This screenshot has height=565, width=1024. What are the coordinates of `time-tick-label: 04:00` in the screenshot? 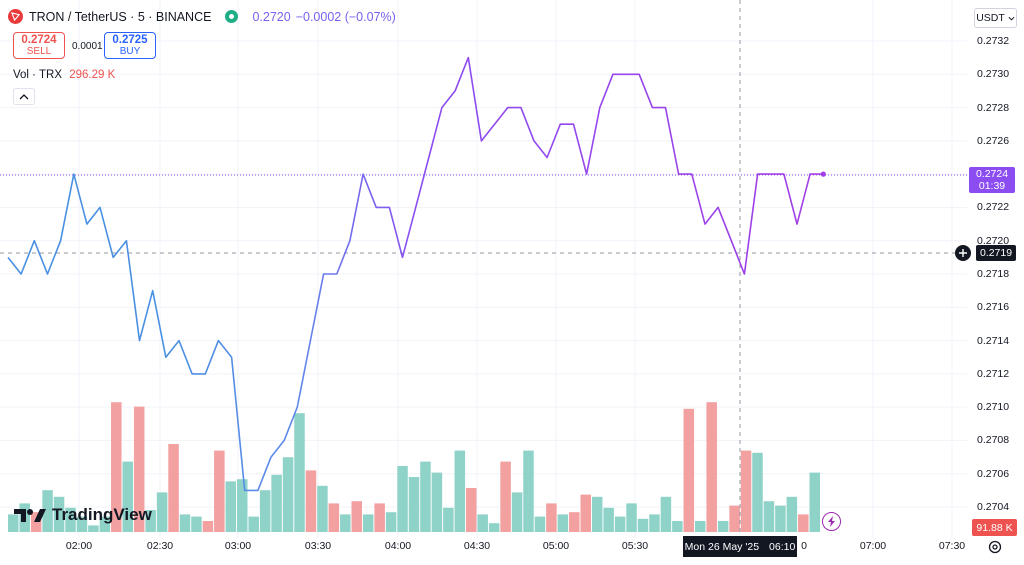 It's located at (398, 546).